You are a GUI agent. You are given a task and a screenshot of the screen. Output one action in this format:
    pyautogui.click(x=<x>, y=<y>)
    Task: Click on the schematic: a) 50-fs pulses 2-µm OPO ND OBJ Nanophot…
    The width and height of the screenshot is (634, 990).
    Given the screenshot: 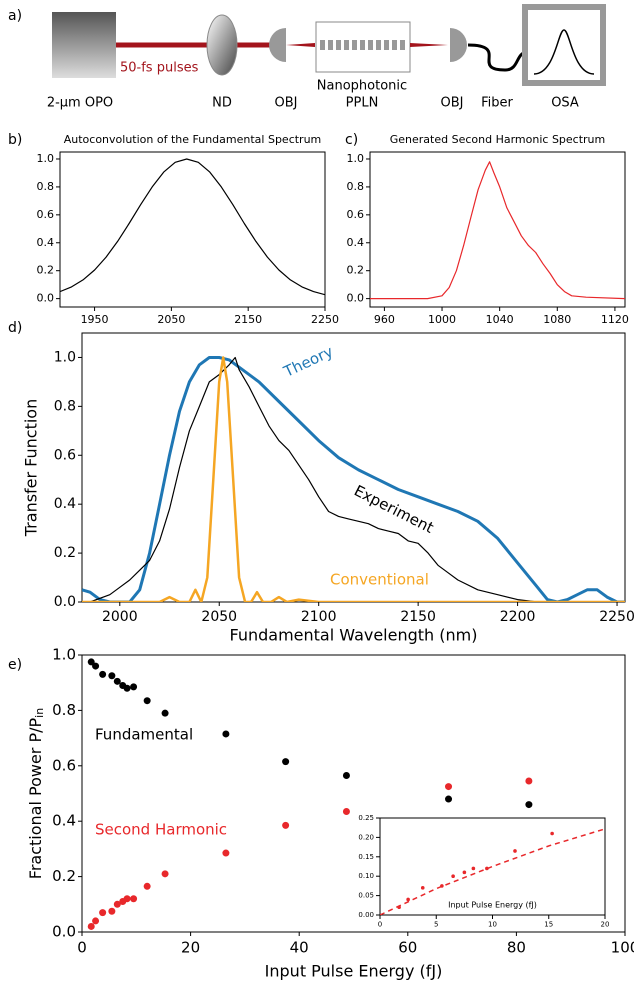 What is the action you would take?
    pyautogui.click(x=307, y=57)
    